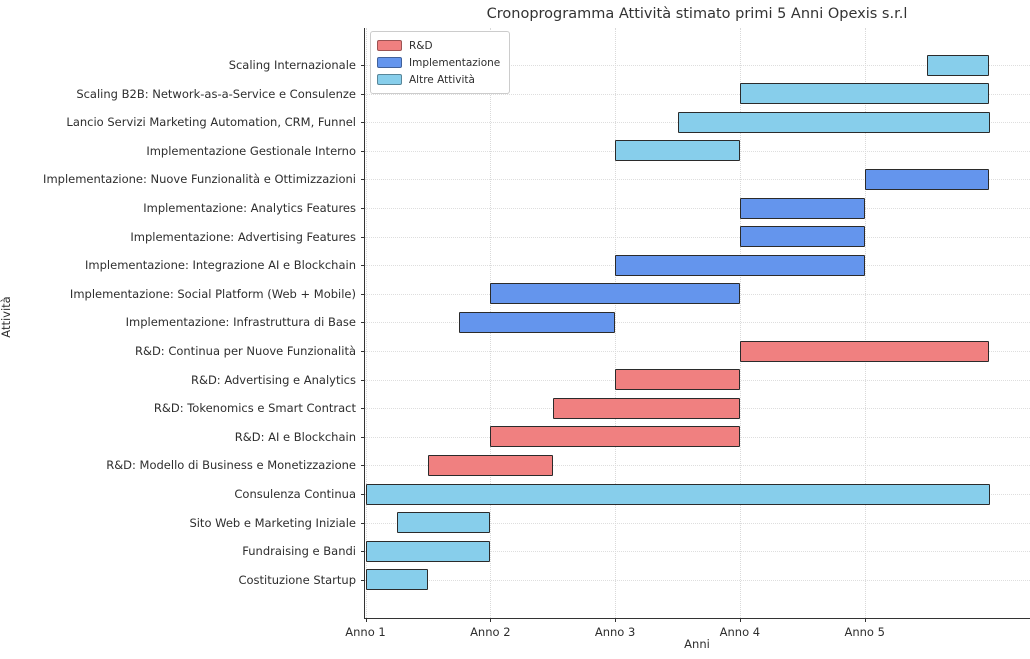 The width and height of the screenshot is (1030, 659). What do you see at coordinates (295, 494) in the screenshot?
I see `y-tick-label: Consulenza Continua` at bounding box center [295, 494].